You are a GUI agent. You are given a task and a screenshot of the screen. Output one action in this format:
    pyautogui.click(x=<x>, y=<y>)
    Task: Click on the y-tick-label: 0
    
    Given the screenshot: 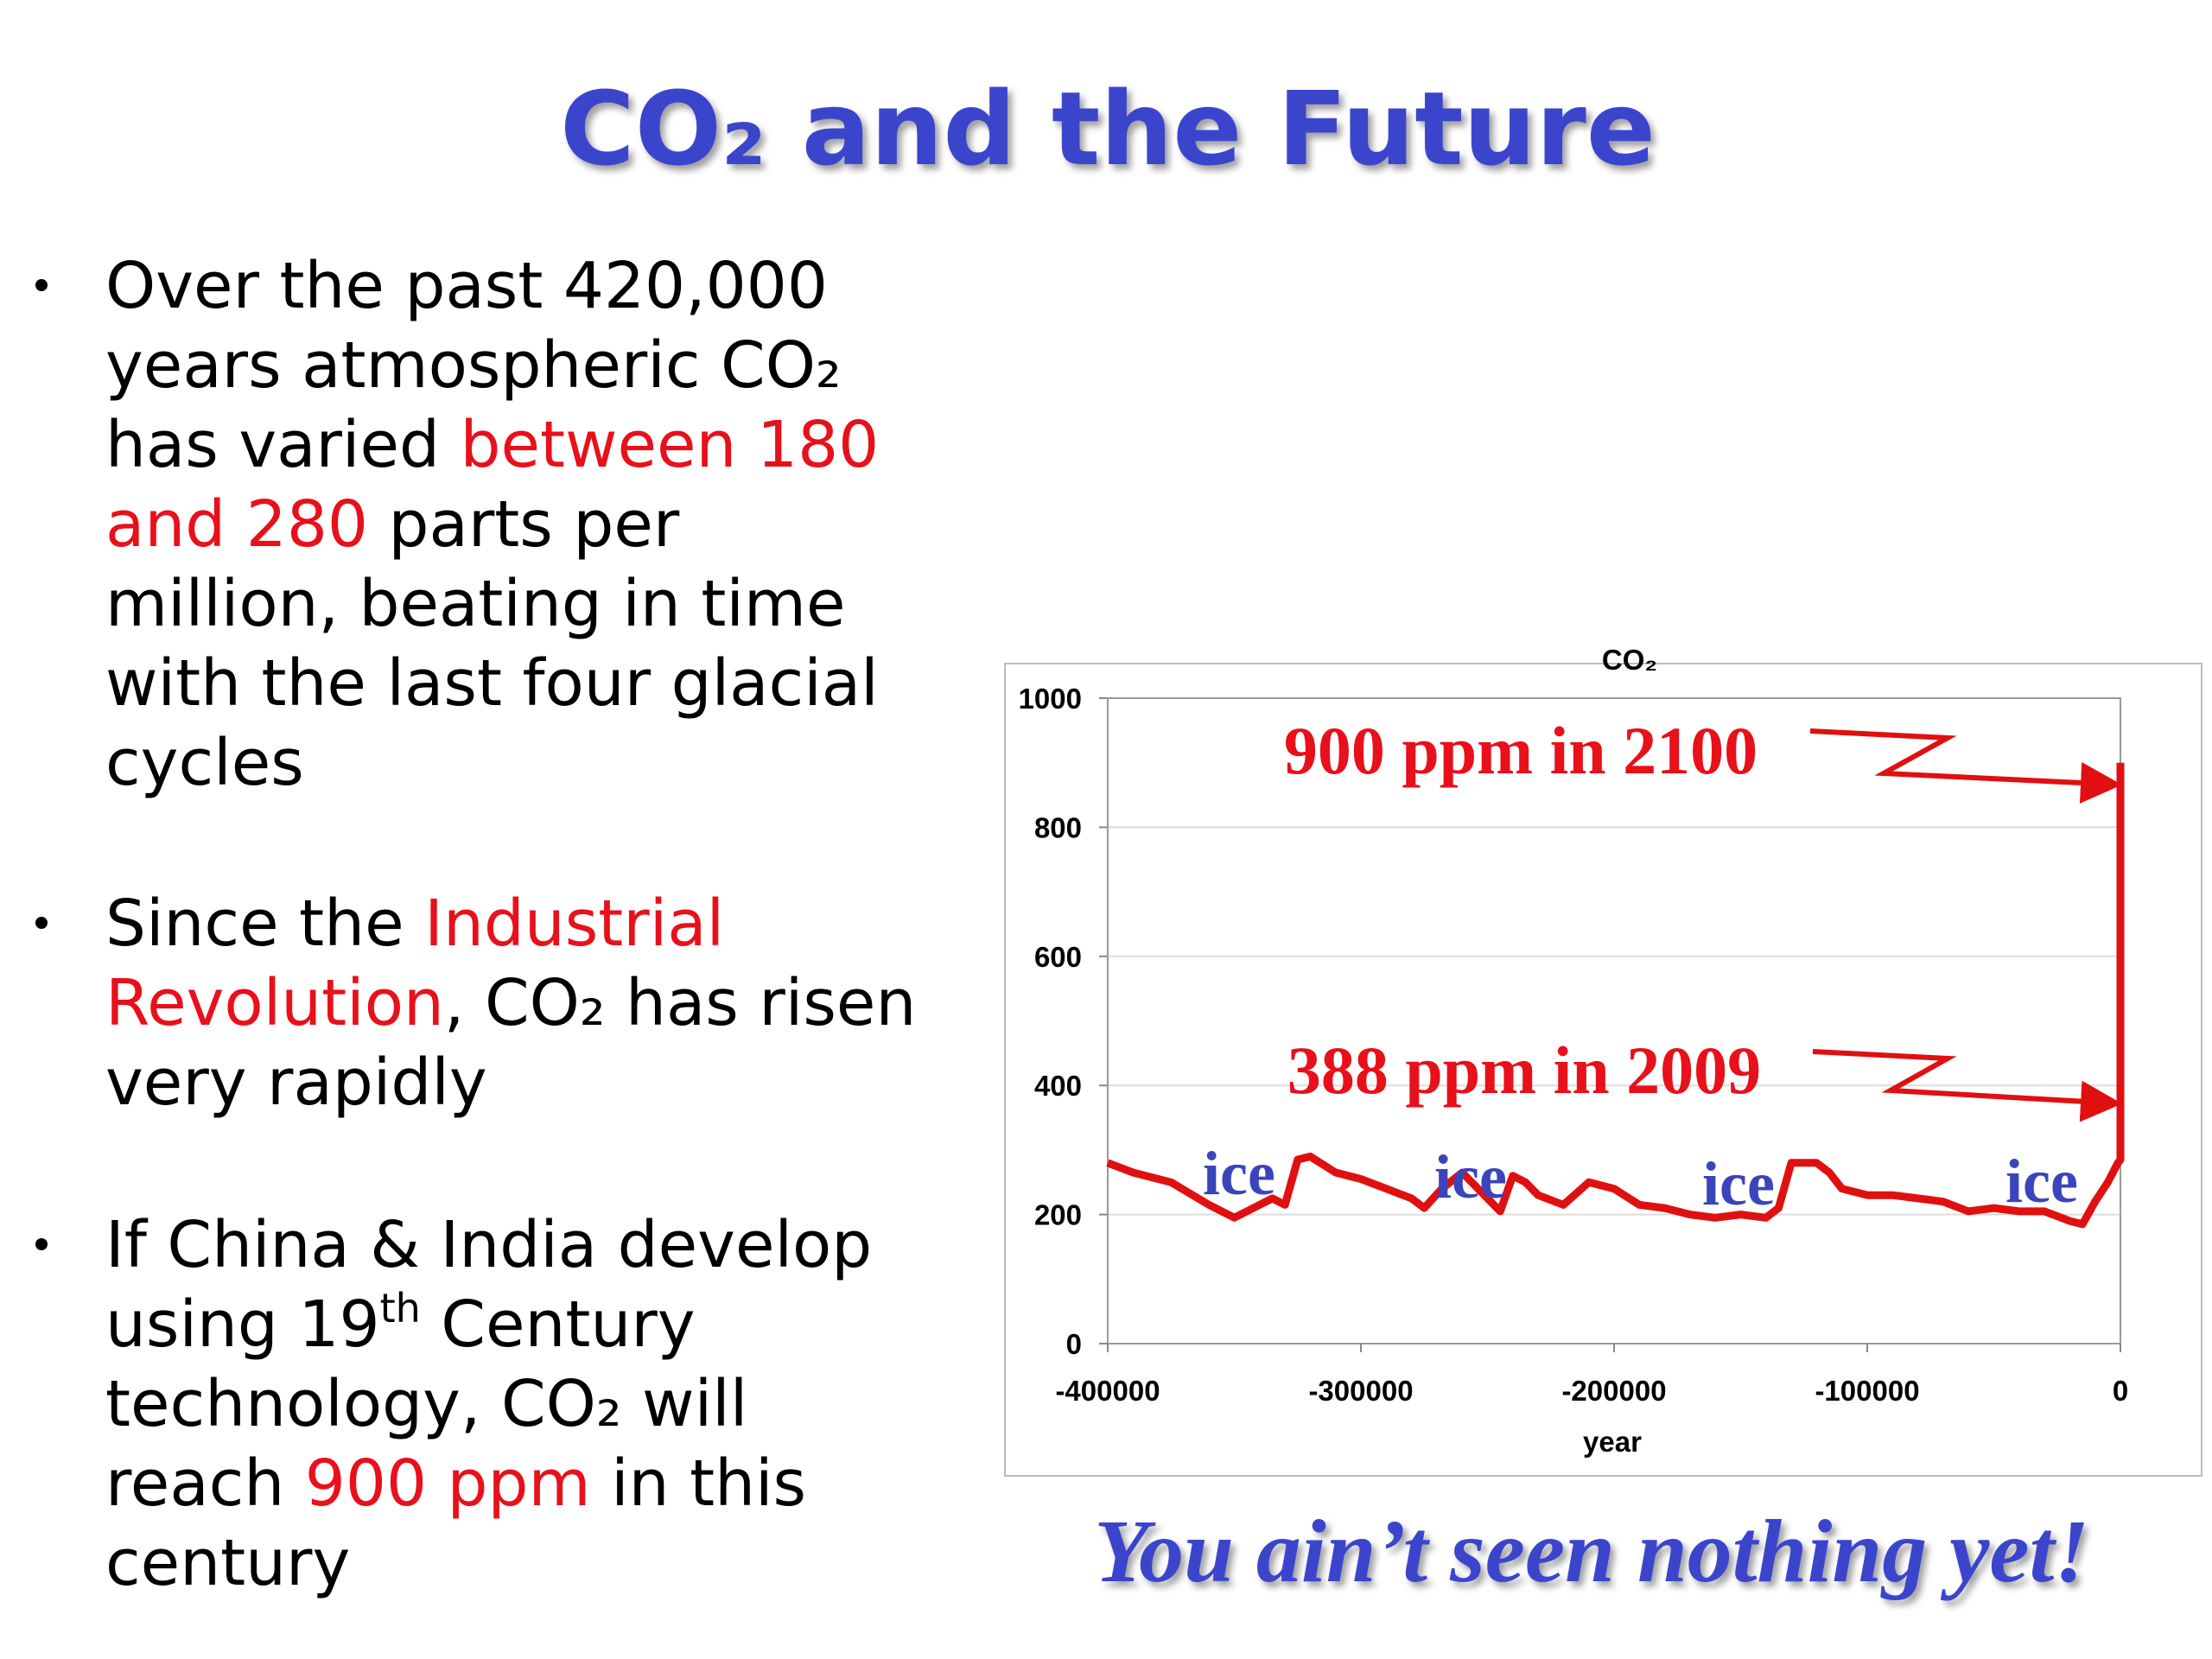 What is the action you would take?
    pyautogui.click(x=1074, y=1344)
    